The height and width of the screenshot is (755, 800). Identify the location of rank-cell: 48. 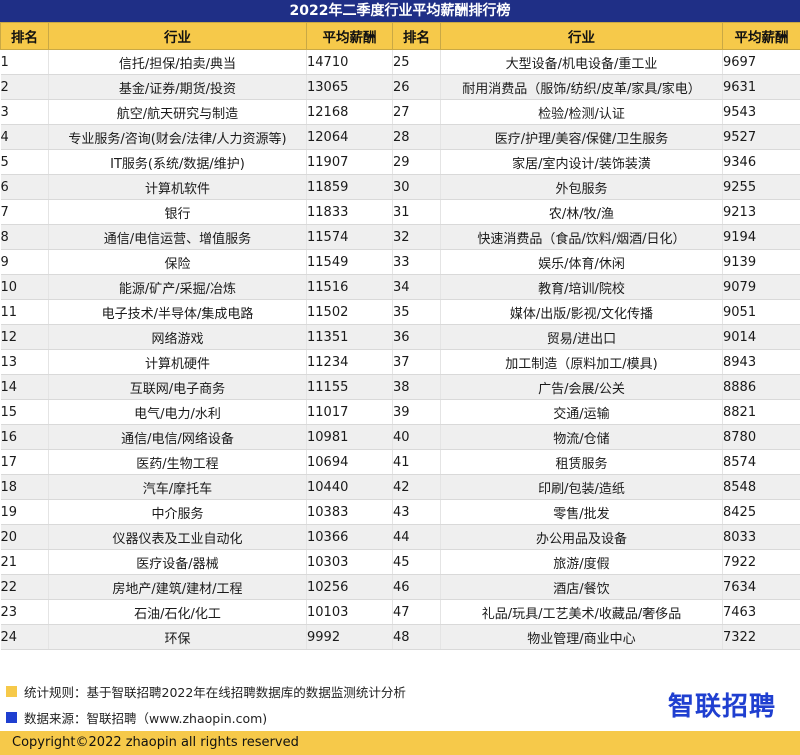
(416, 637).